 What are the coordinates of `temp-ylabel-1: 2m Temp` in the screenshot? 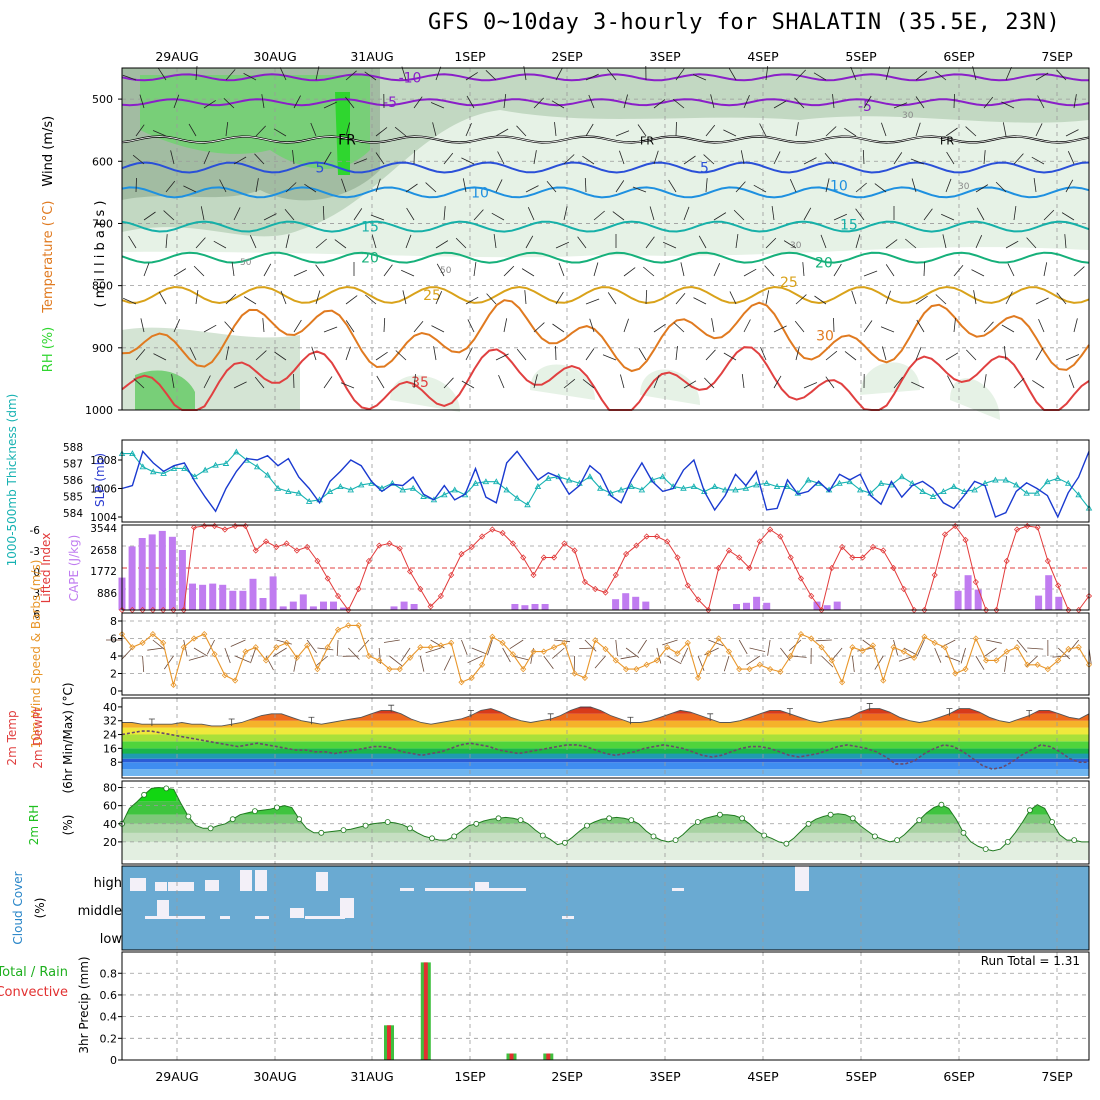 It's located at (12, 737).